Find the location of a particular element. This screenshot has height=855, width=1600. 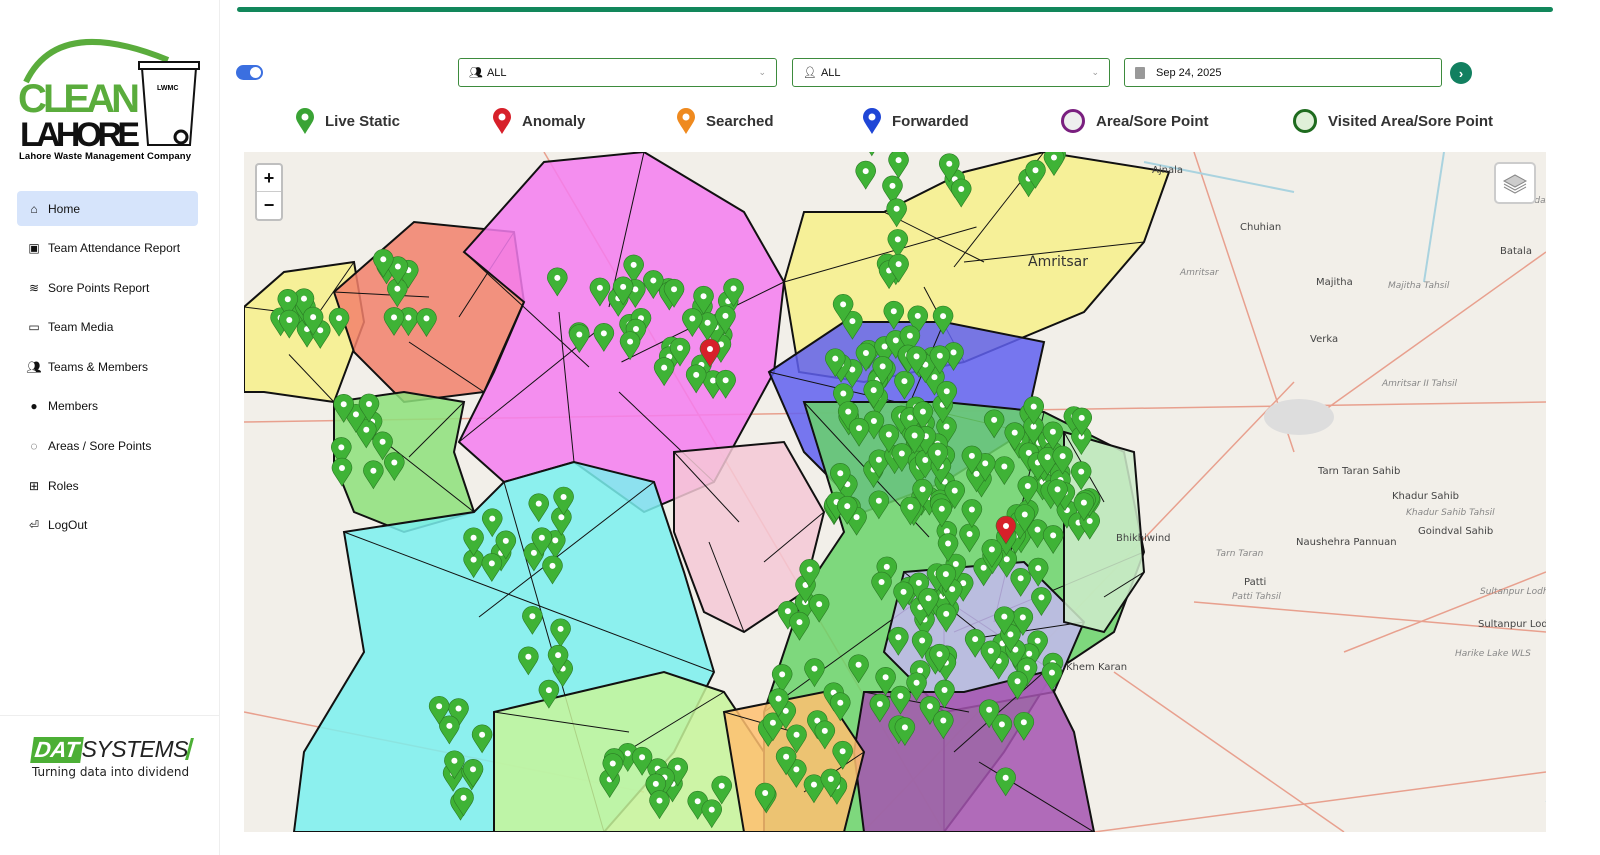

layers-button is located at coordinates (1515, 183).